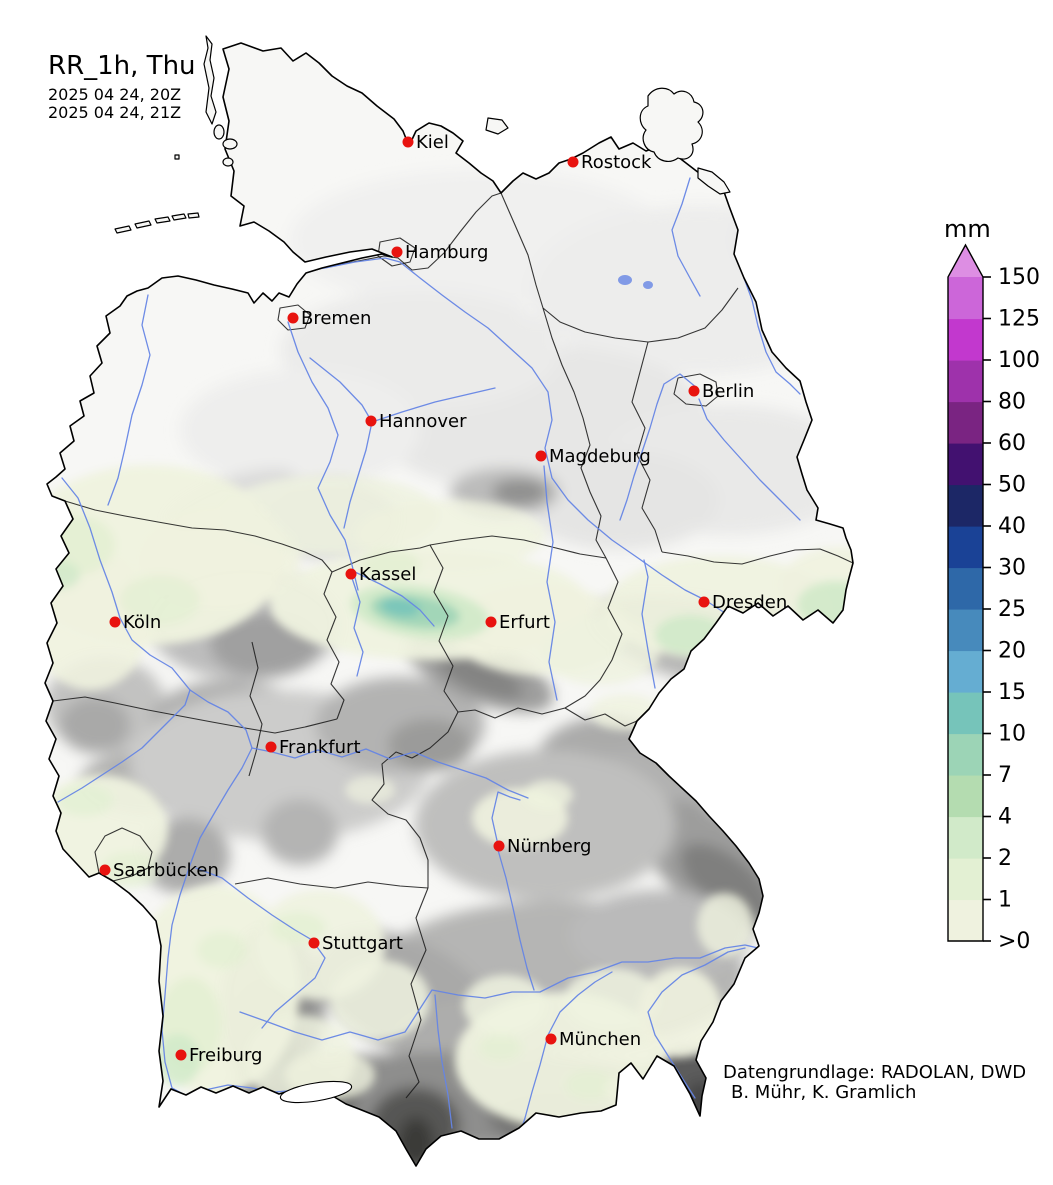 The width and height of the screenshot is (1053, 1185). What do you see at coordinates (432, 142) in the screenshot?
I see `city-label-kiel: Kiel` at bounding box center [432, 142].